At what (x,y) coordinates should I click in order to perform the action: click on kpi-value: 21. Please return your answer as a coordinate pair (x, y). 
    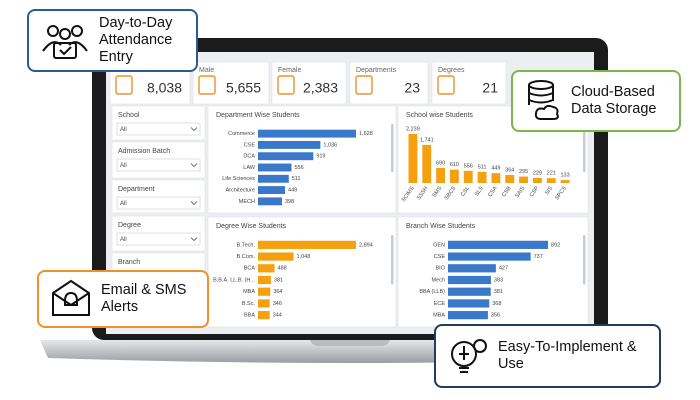
    Looking at the image, I should click on (490, 88).